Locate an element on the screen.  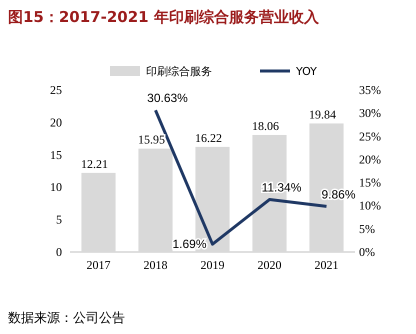
x-tick-label: 2021 is located at coordinates (326, 265).